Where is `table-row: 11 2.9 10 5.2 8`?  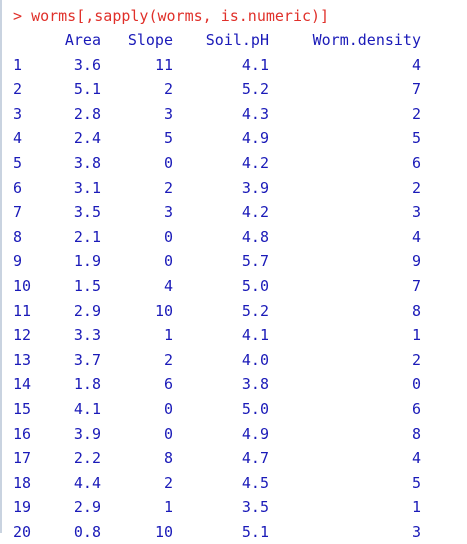
table-row: 11 2.9 10 5.2 8 is located at coordinates (217, 311).